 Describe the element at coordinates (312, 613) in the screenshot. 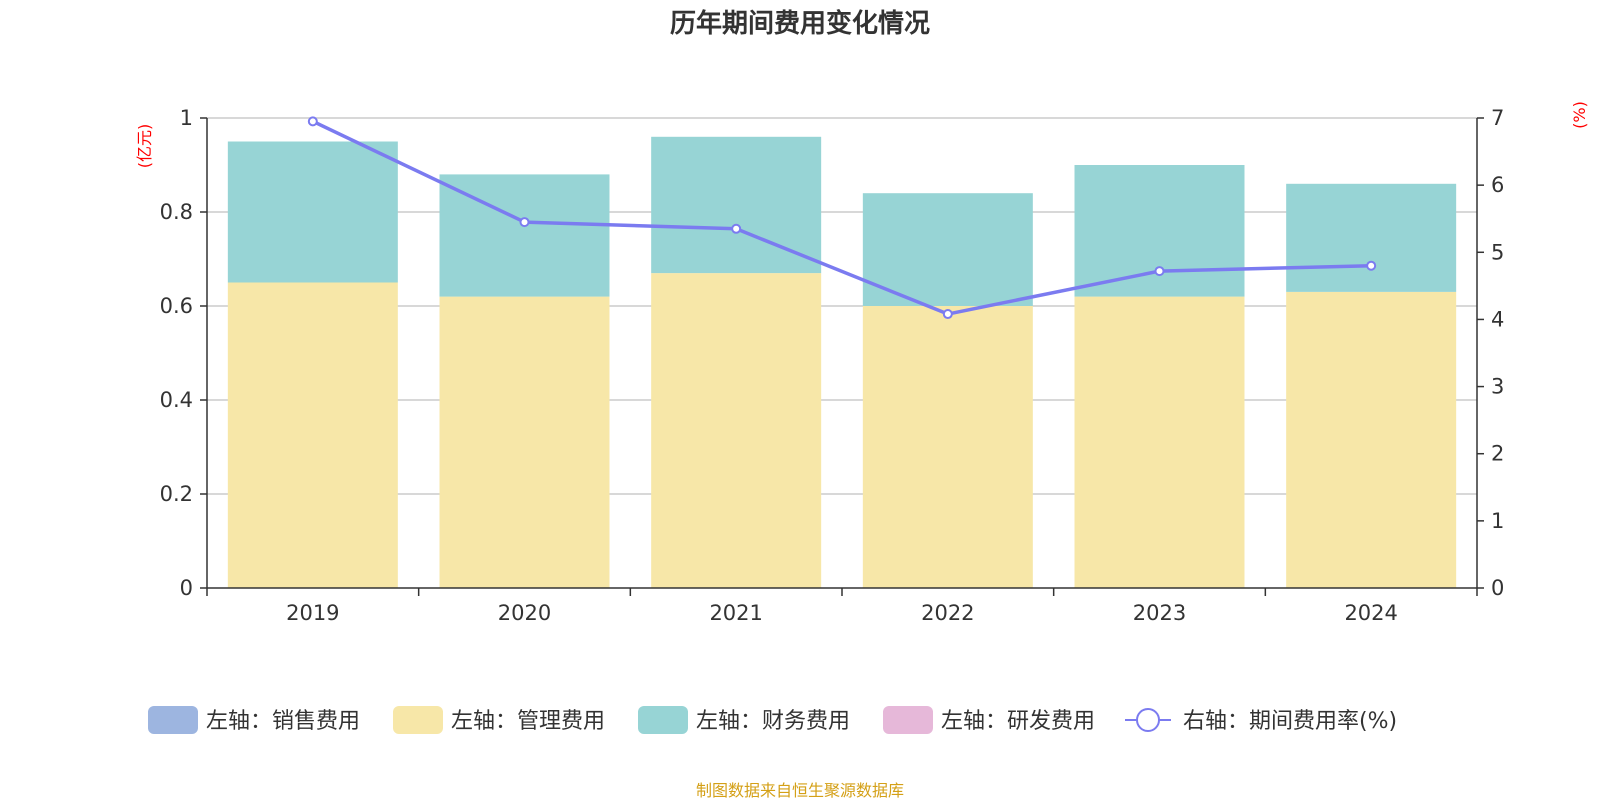

I see `x-axis-tick-label: 2019` at that location.